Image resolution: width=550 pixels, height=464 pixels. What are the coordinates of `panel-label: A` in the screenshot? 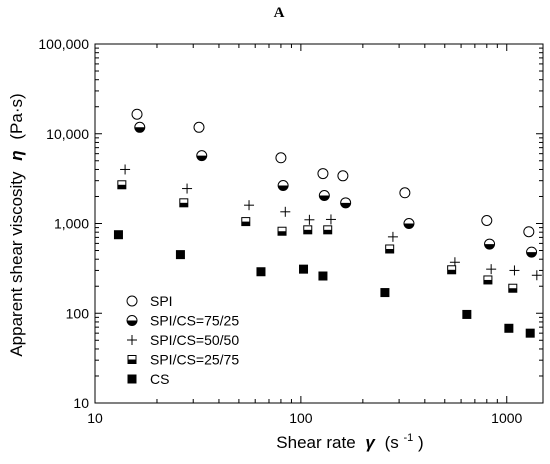 It's located at (279, 13).